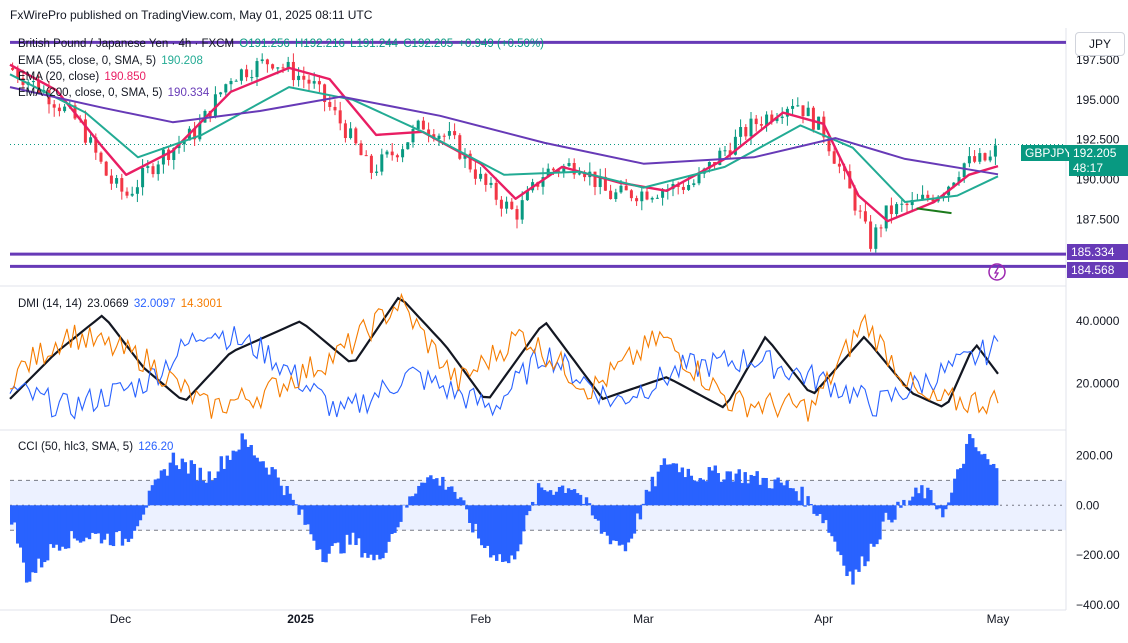 Image resolution: width=1128 pixels, height=643 pixels. Describe the element at coordinates (1100, 44) in the screenshot. I see `currency-button: JPY` at that location.